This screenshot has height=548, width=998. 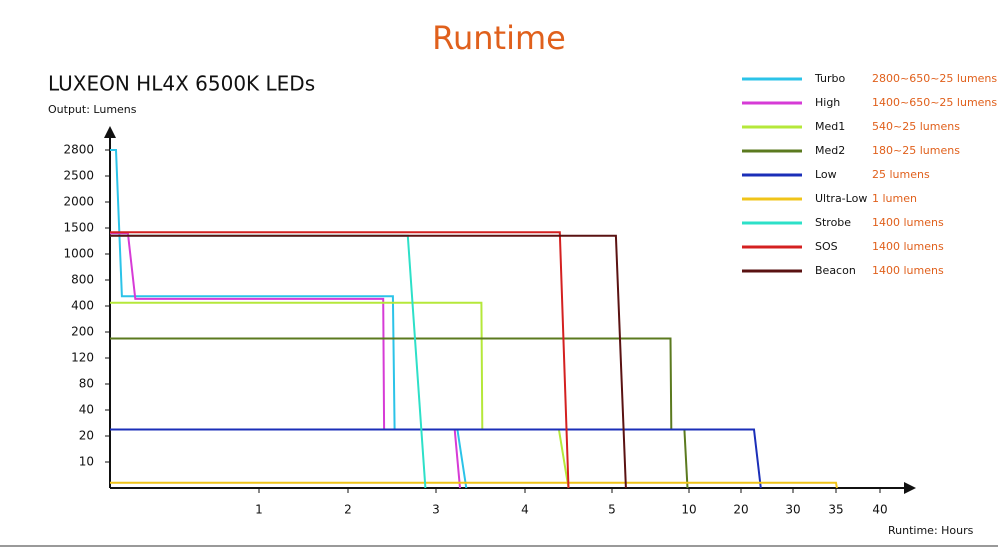 I want to click on y-tick-label: 10, so click(x=86, y=462).